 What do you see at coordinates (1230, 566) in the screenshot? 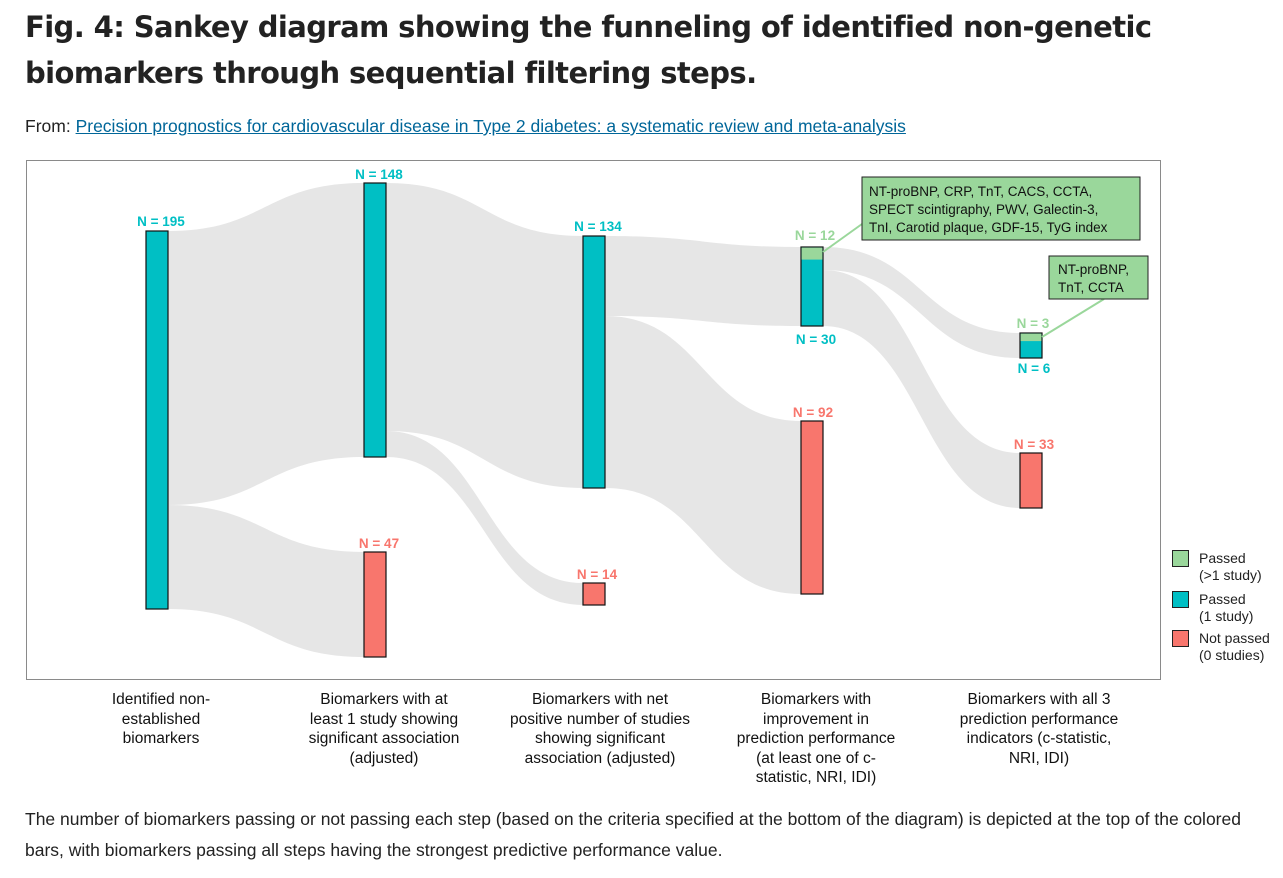
I see `legend-label-passed-multi: Passed (>1 study)` at bounding box center [1230, 566].